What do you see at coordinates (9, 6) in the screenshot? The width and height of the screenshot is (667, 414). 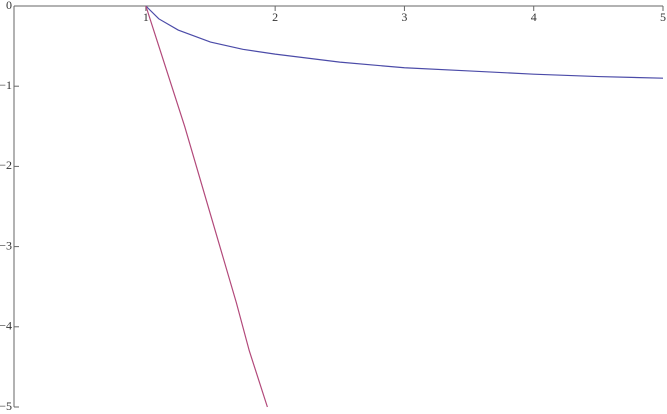 I see `y-tick-label: 0` at bounding box center [9, 6].